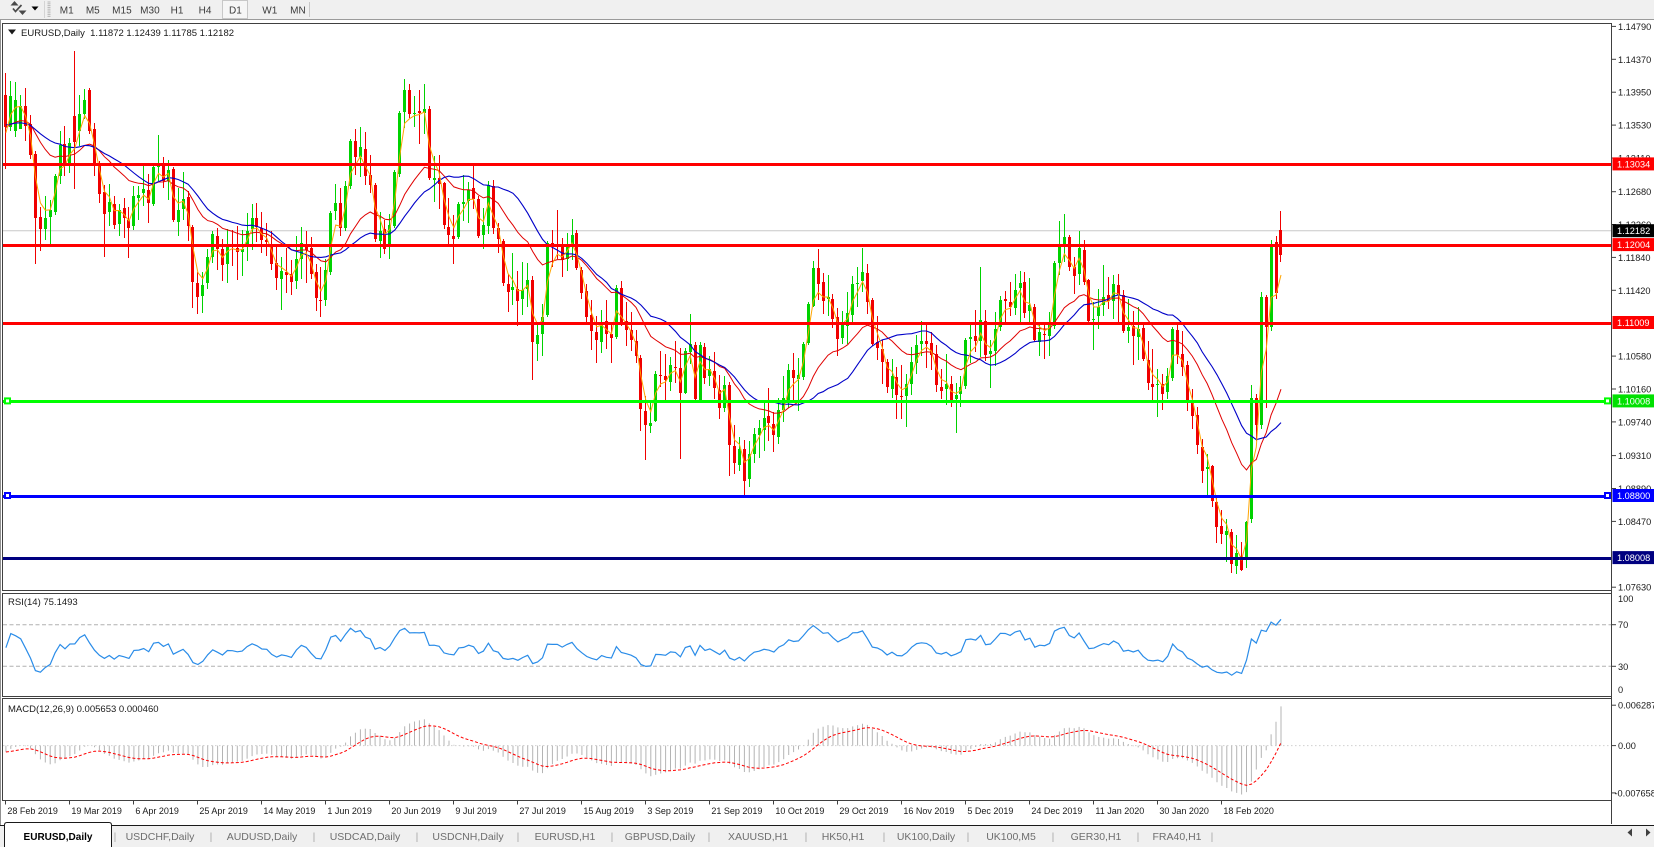 The height and width of the screenshot is (847, 1654). I want to click on svg-text: M5, so click(93, 11).